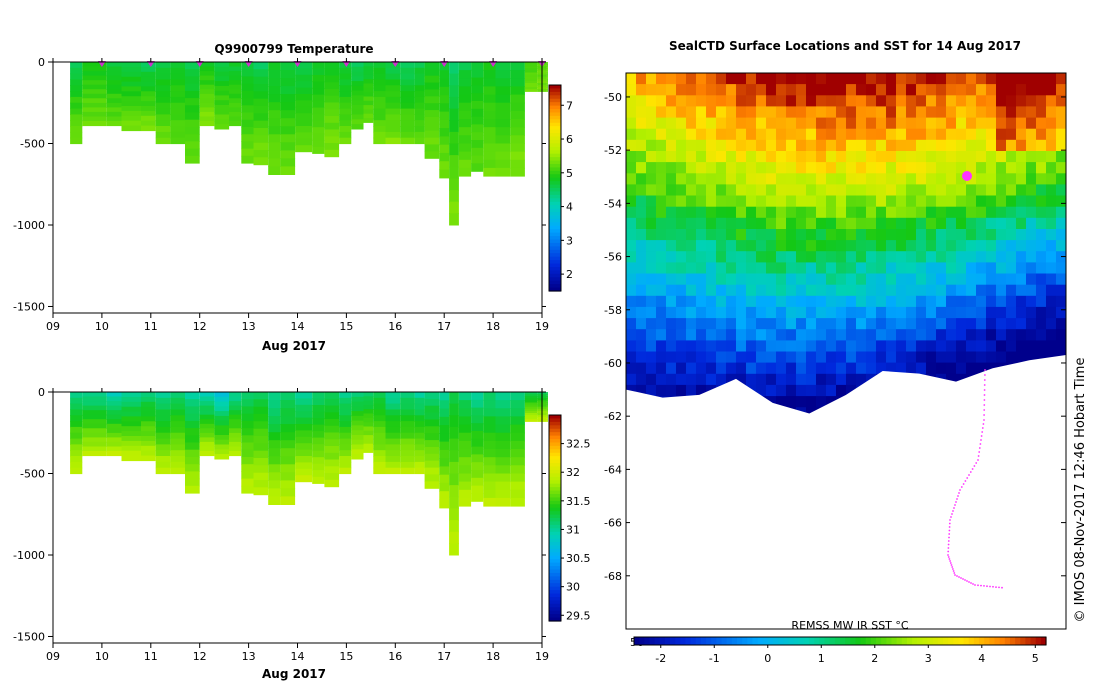 The width and height of the screenshot is (1099, 700). I want to click on sst-colorbar-tick-label: 0, so click(767, 658).